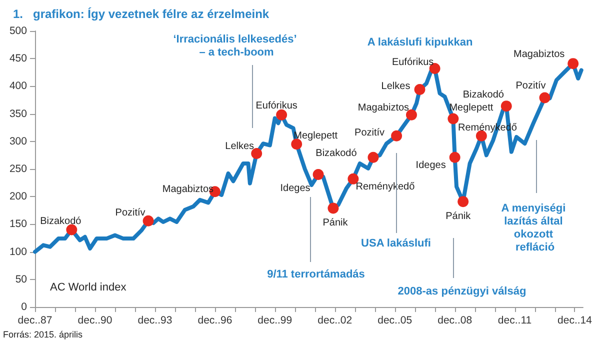 This screenshot has width=600, height=341. Describe the element at coordinates (18, 224) in the screenshot. I see `y-tick-label: 150` at that location.